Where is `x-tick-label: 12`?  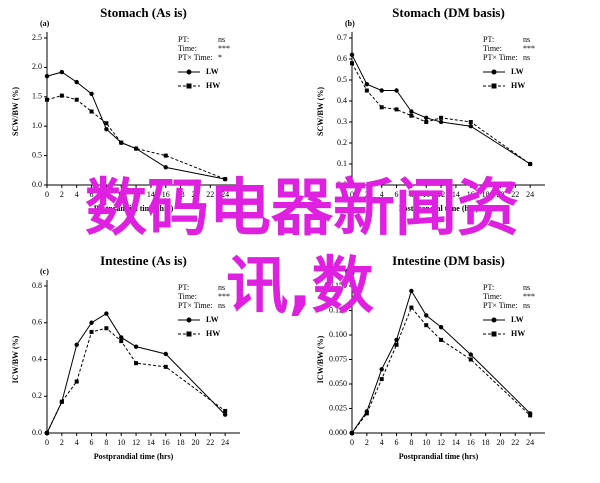 x-tick-label: 12 is located at coordinates (441, 442).